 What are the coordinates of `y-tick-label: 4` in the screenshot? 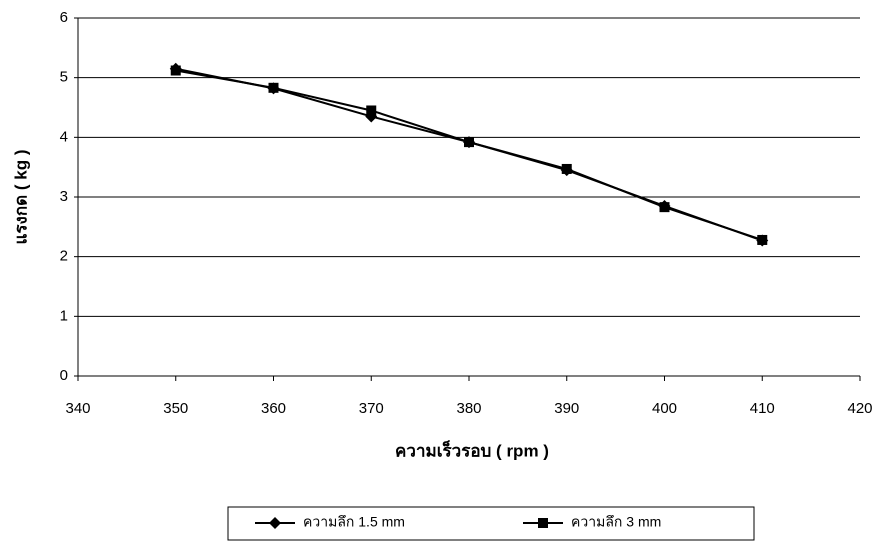 It's located at (64, 136).